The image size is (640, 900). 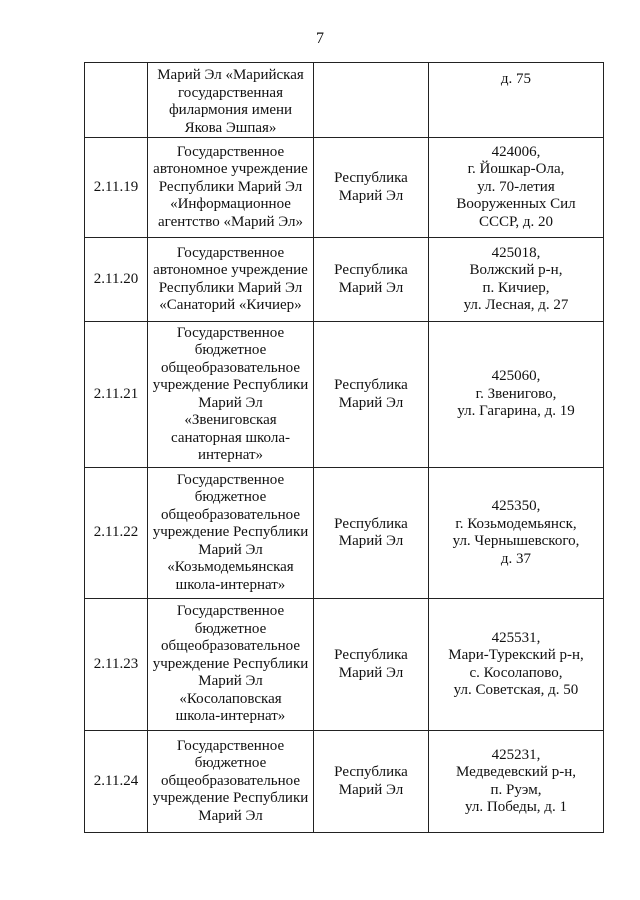 What do you see at coordinates (116, 781) in the screenshot?
I see `item-number: 2.11.24` at bounding box center [116, 781].